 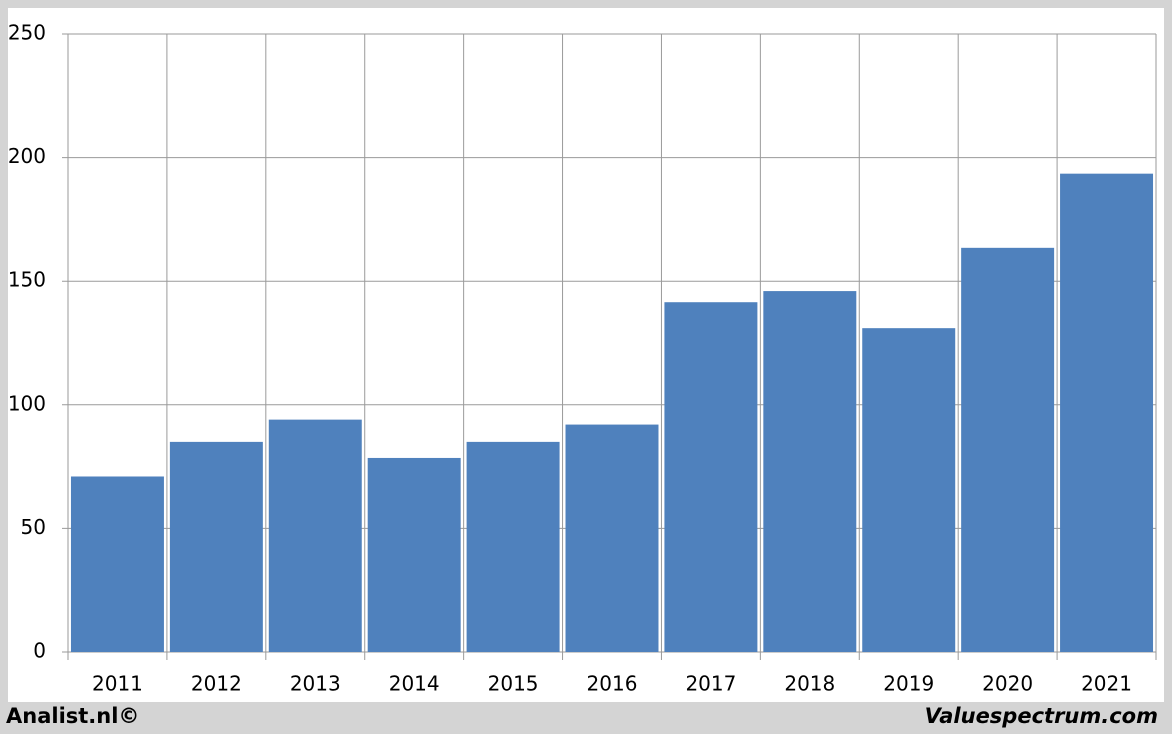 I want to click on x-tick-label: 2015, so click(x=513, y=684).